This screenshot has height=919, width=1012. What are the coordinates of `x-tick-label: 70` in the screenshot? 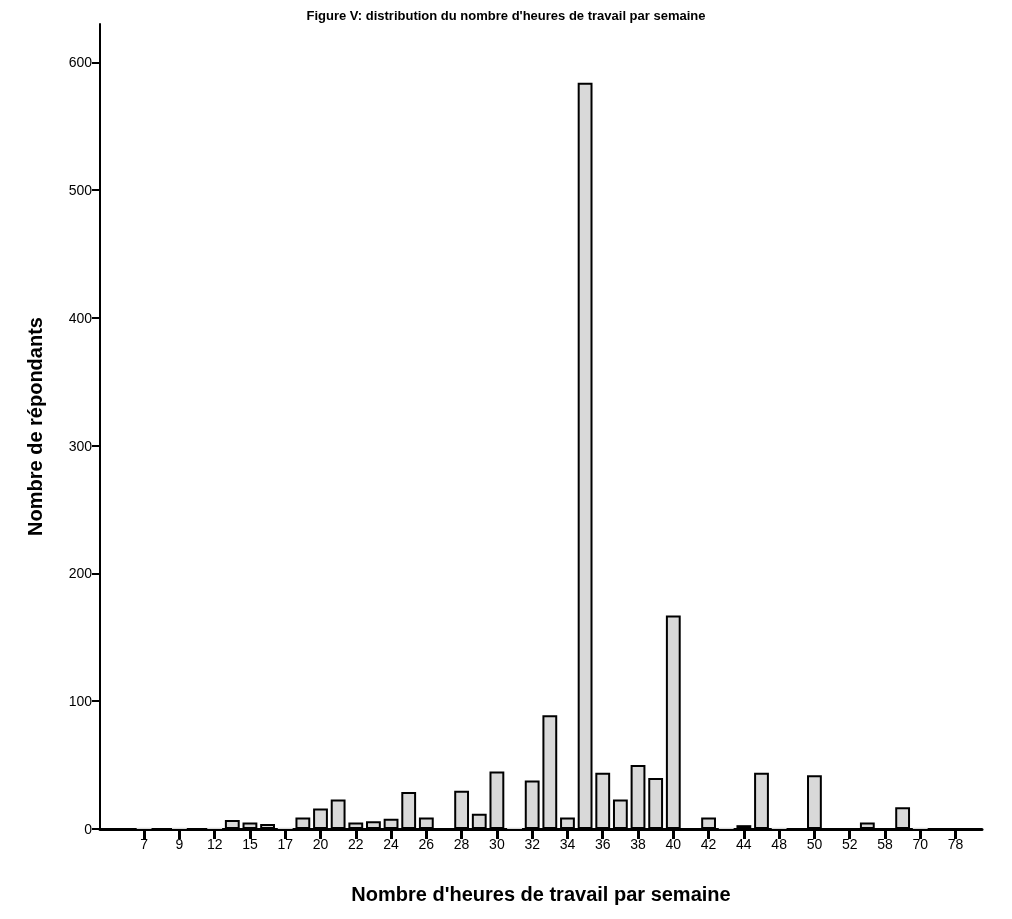 It's located at (920, 844).